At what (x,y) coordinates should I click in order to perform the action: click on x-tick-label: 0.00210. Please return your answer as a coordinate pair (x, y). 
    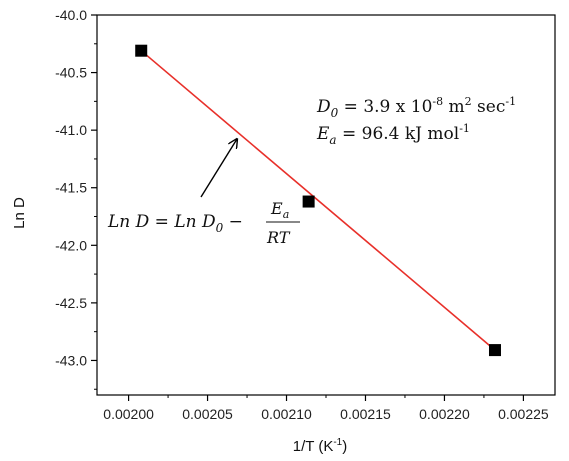
    Looking at the image, I should click on (286, 414).